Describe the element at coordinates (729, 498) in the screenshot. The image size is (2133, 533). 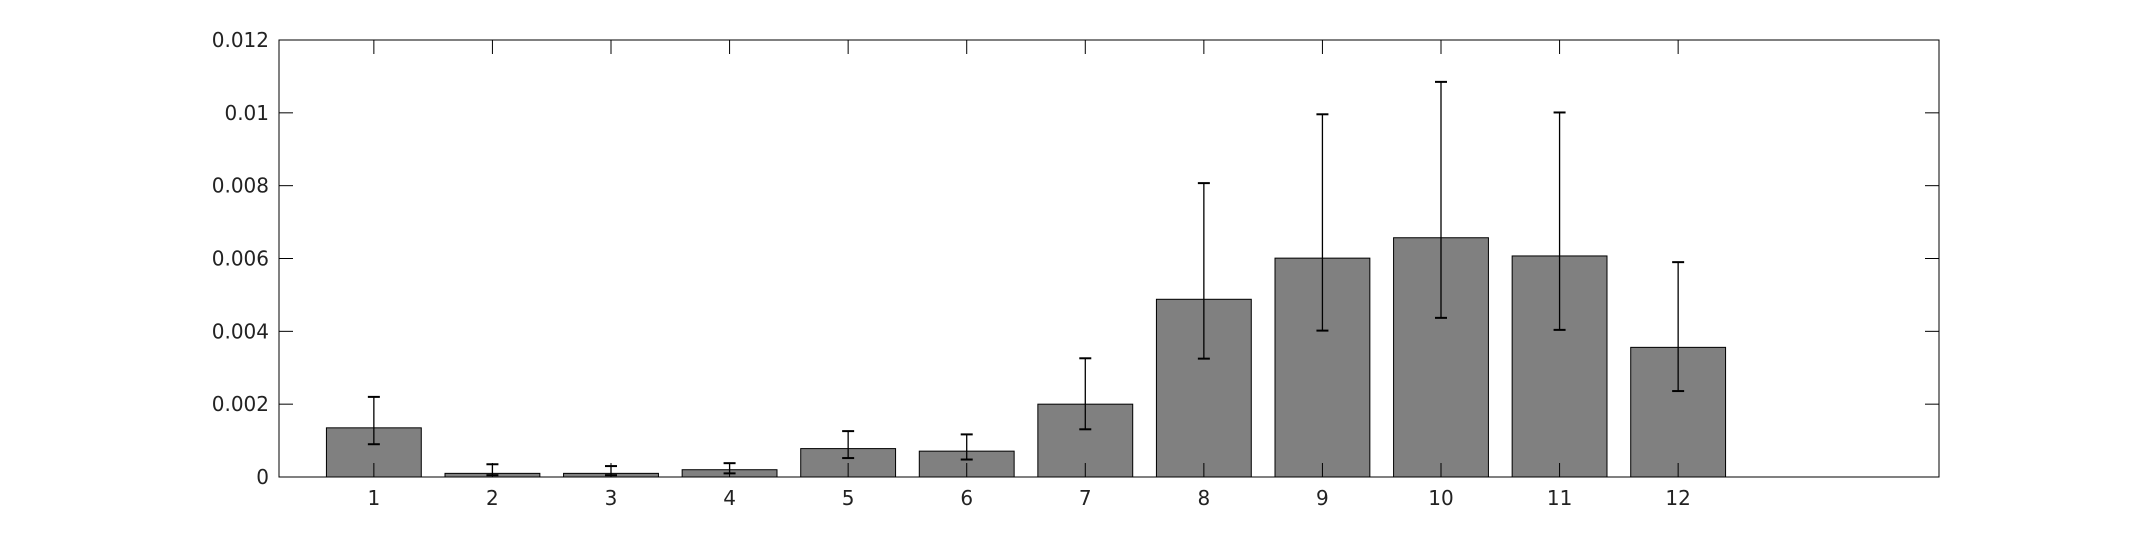
I see `x-tick-label-4: 4` at that location.